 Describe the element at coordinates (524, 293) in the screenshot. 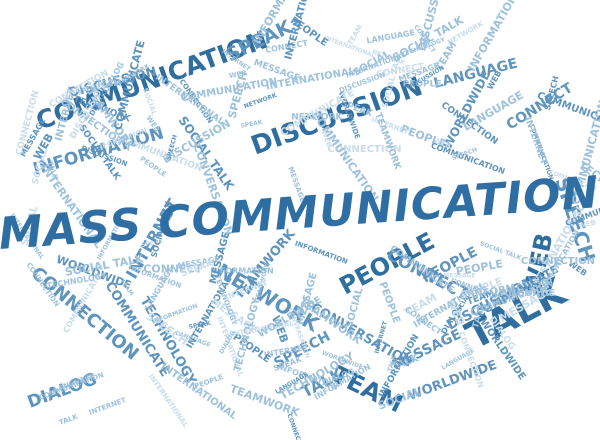

I see `filler-word: LANGUAGE` at that location.